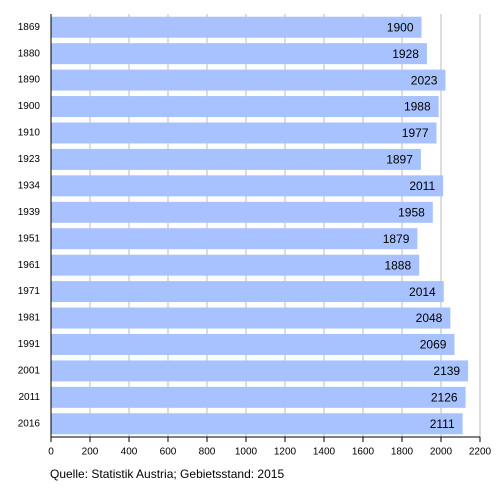 The image size is (500, 494). What do you see at coordinates (363, 452) in the screenshot?
I see `x-tick-label: 1600` at bounding box center [363, 452].